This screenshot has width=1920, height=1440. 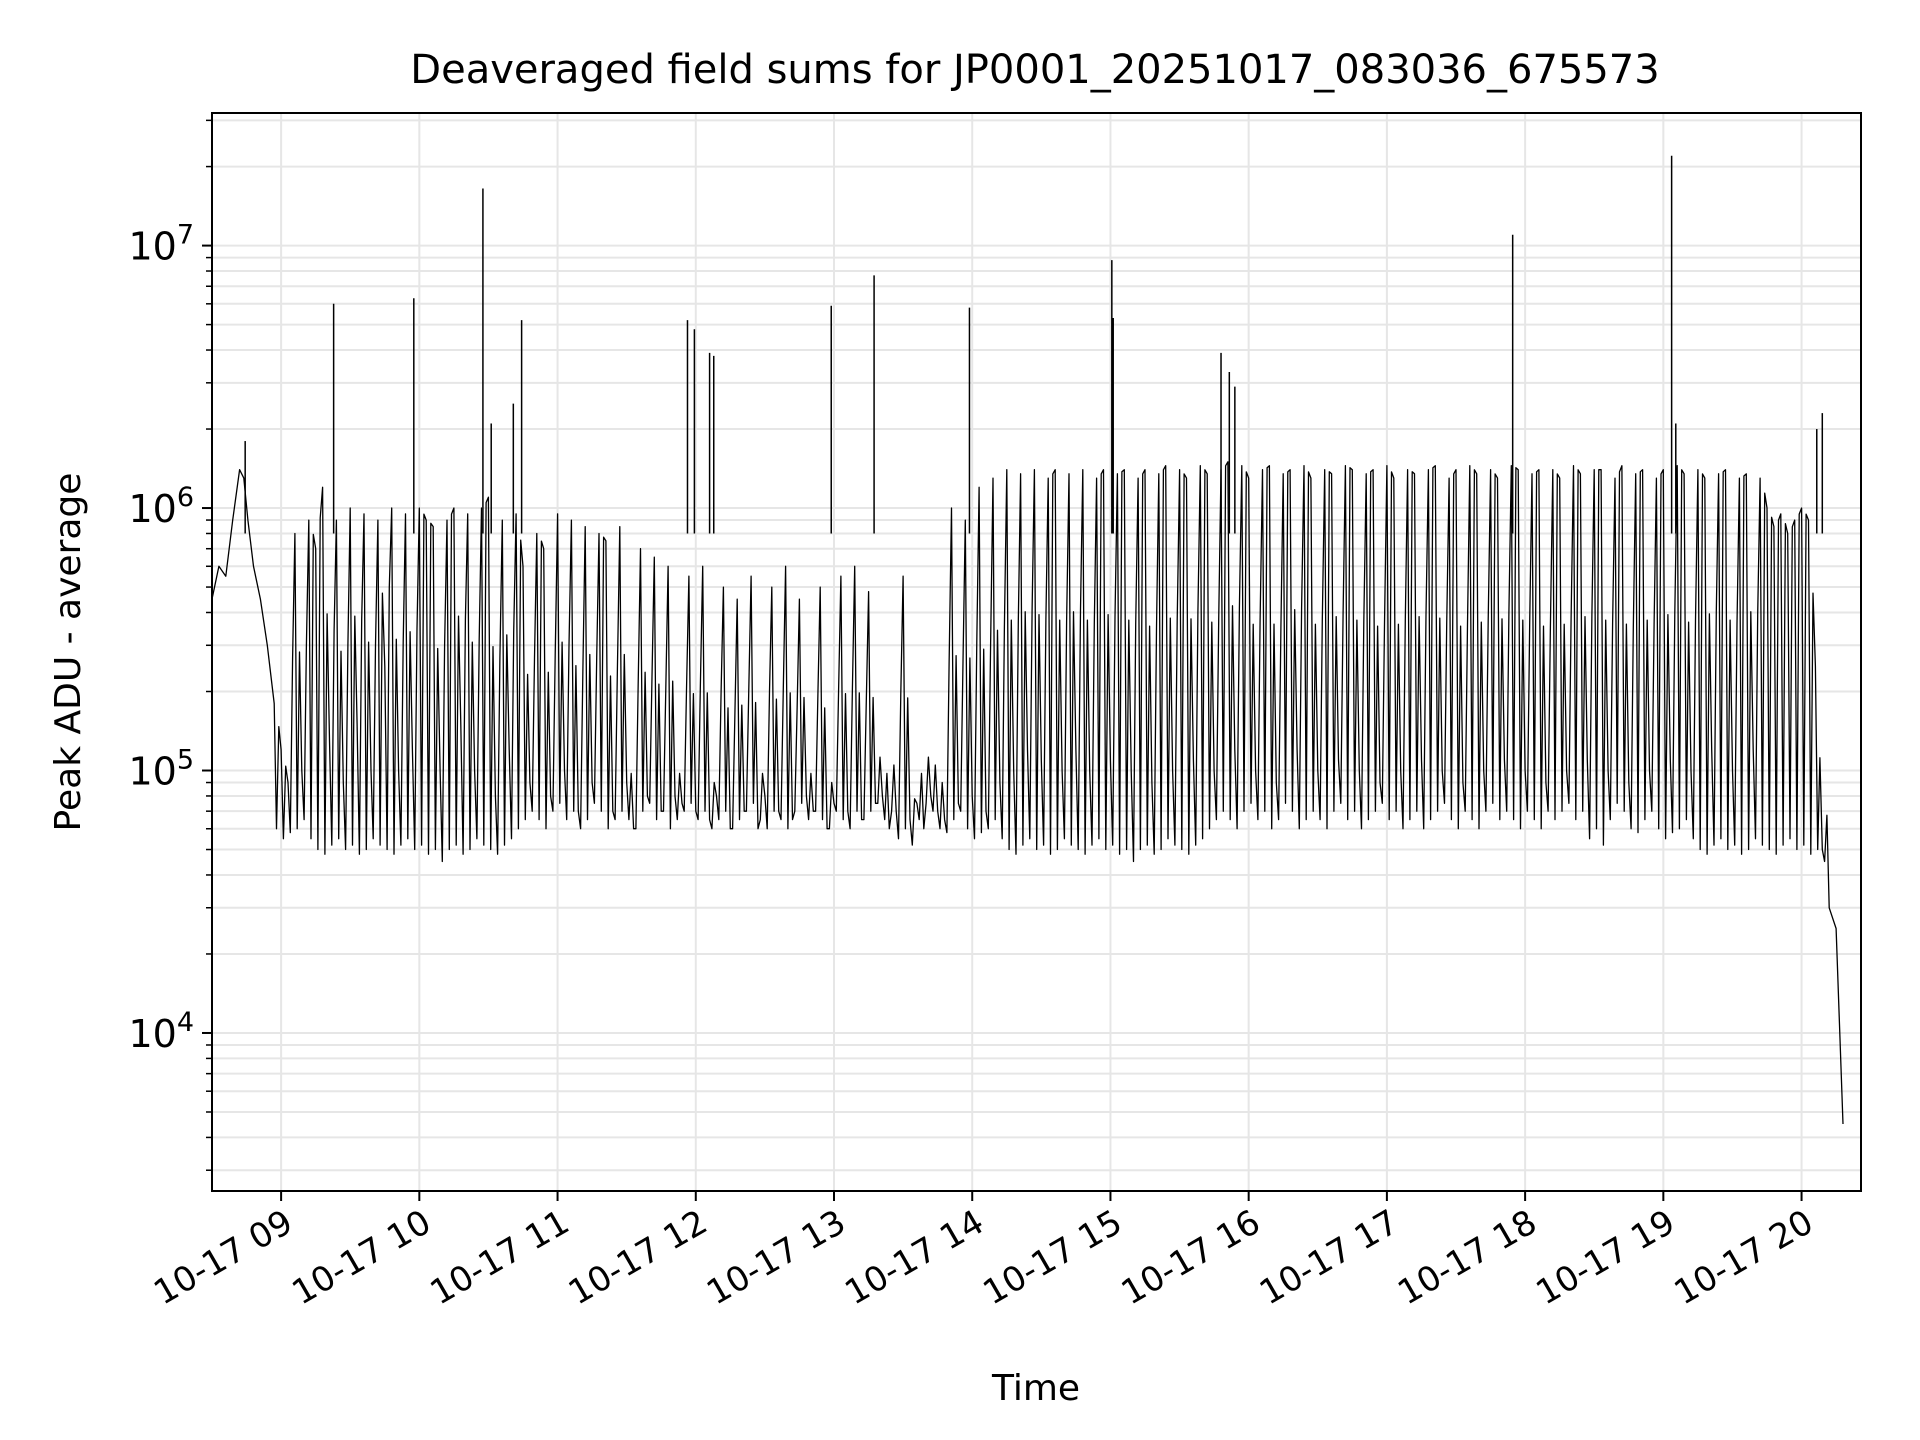 I want to click on y-tick-label: 10⁷, so click(x=161, y=244).